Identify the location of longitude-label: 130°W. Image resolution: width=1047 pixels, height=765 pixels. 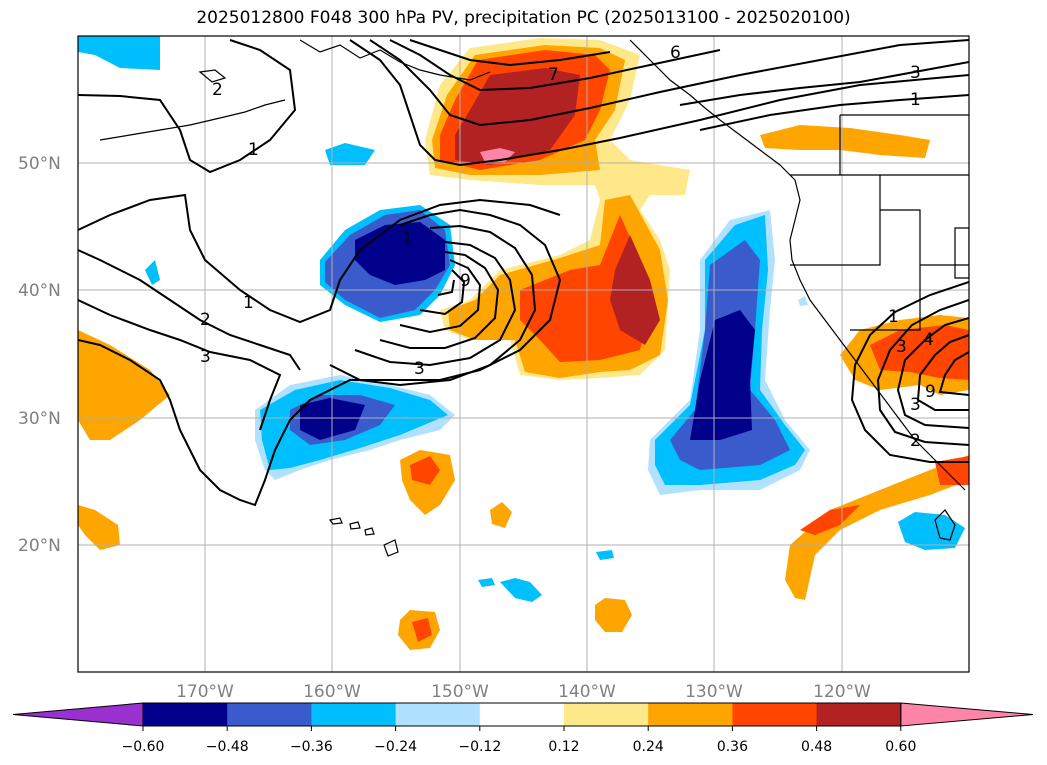
(714, 692).